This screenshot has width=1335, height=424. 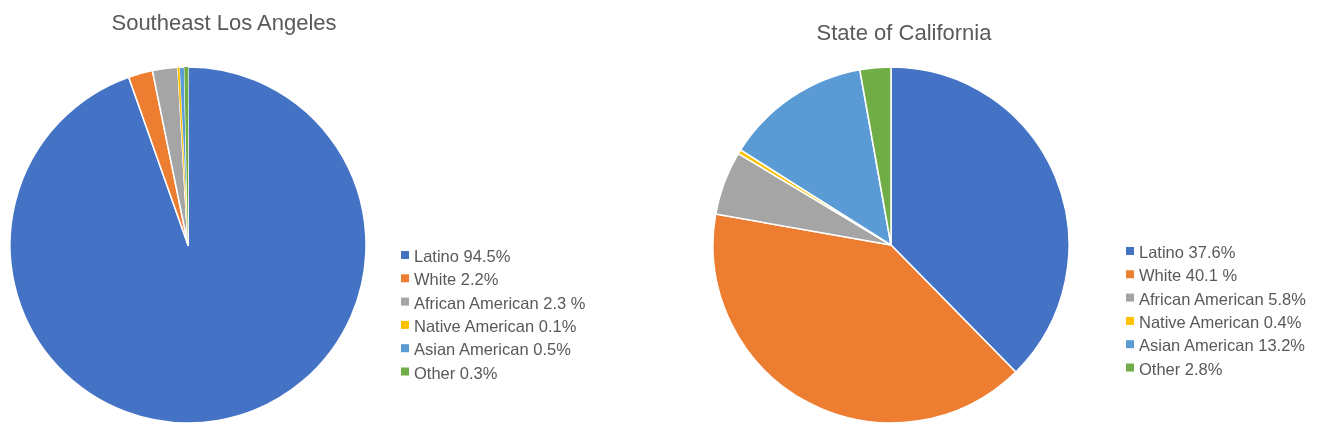 What do you see at coordinates (1188, 275) in the screenshot?
I see `legend-label: White 40.1 %` at bounding box center [1188, 275].